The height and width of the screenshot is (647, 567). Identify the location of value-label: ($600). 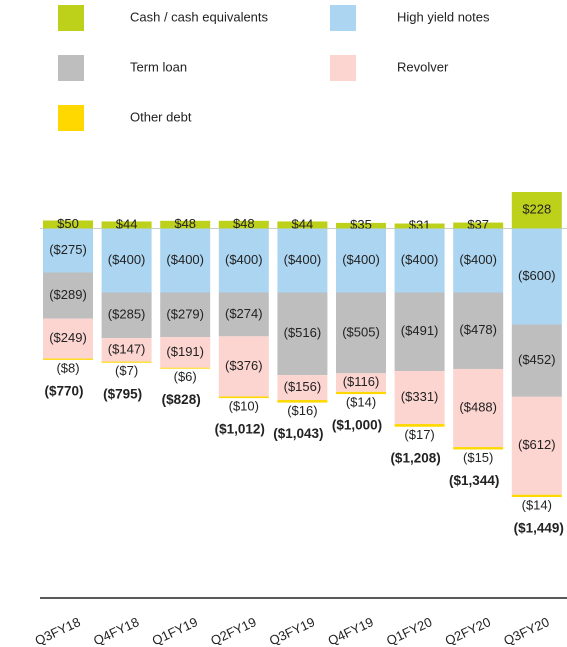
(537, 275).